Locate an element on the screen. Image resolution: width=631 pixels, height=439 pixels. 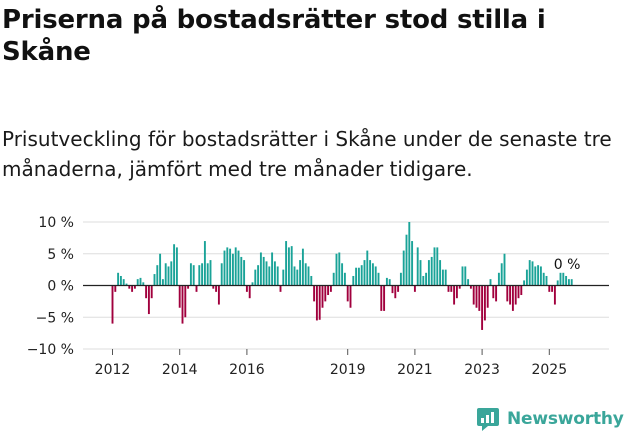
x-tick-label: 2025 is located at coordinates (549, 370).